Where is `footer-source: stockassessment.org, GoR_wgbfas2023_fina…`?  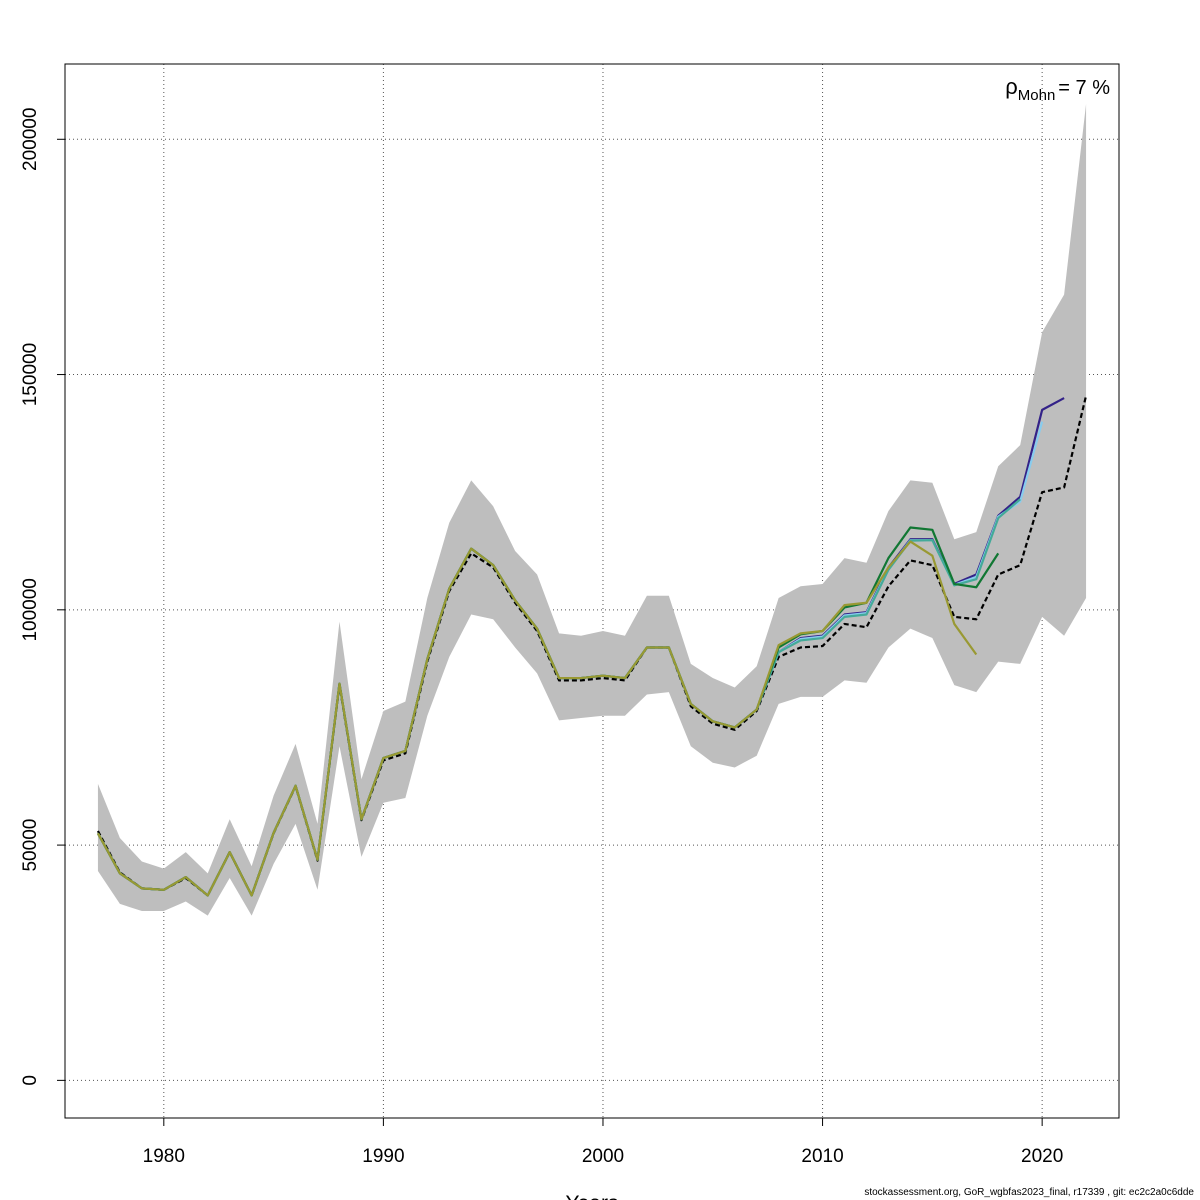 footer-source: stockassessment.org, GoR_wgbfas2023_fina… is located at coordinates (1029, 1192).